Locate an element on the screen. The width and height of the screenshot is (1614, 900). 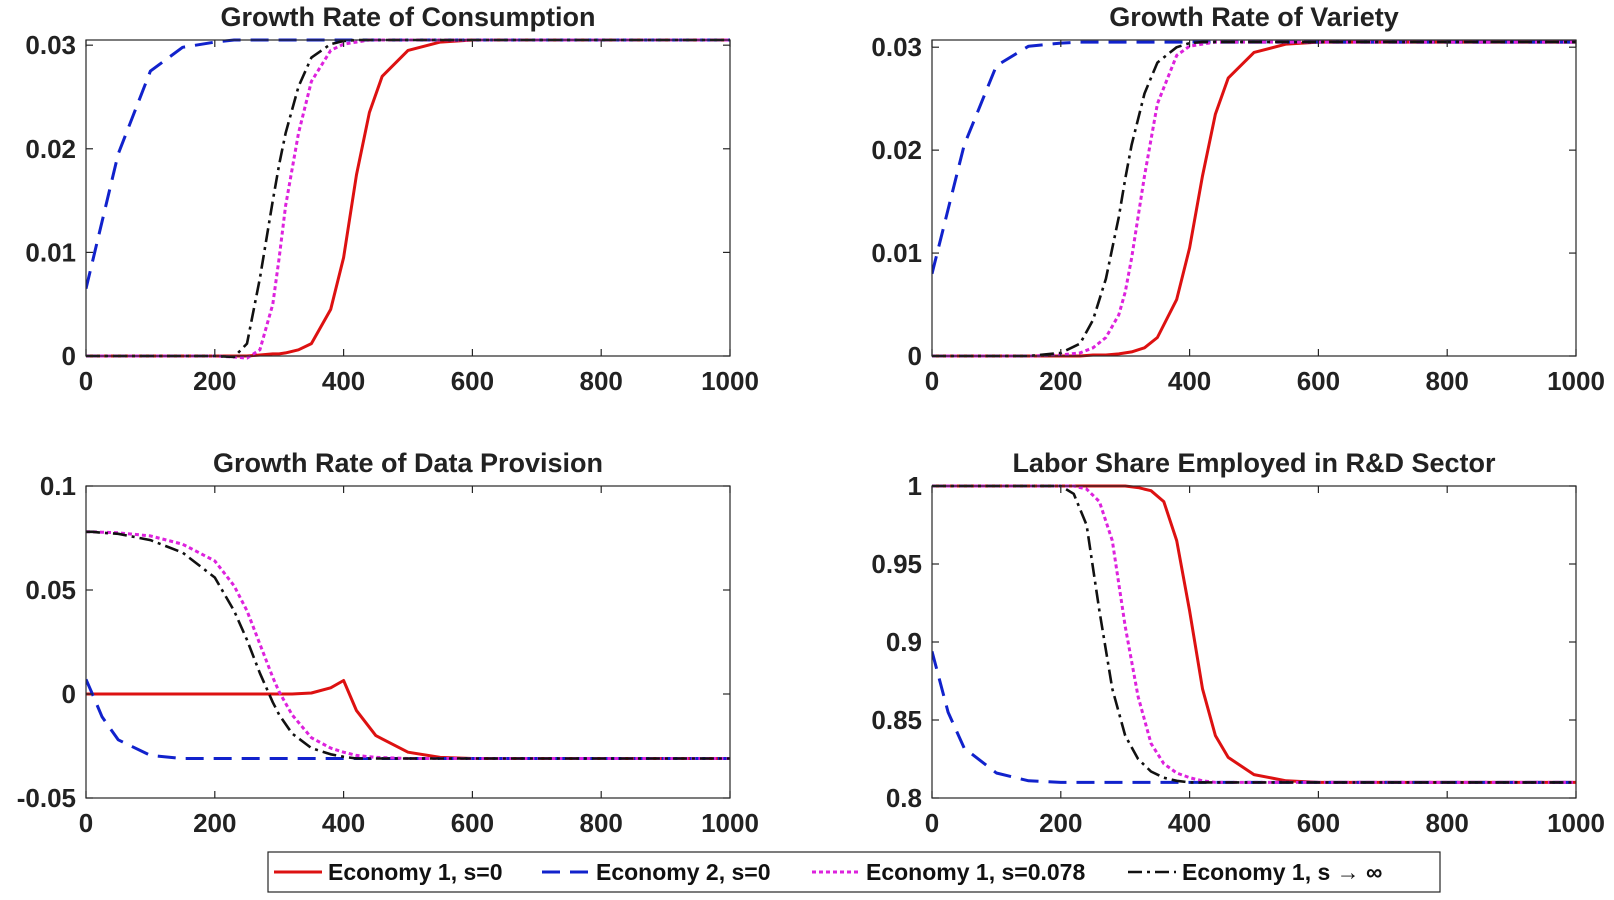
legend-entry: Economy 1, s=0.078 is located at coordinates (948, 872).